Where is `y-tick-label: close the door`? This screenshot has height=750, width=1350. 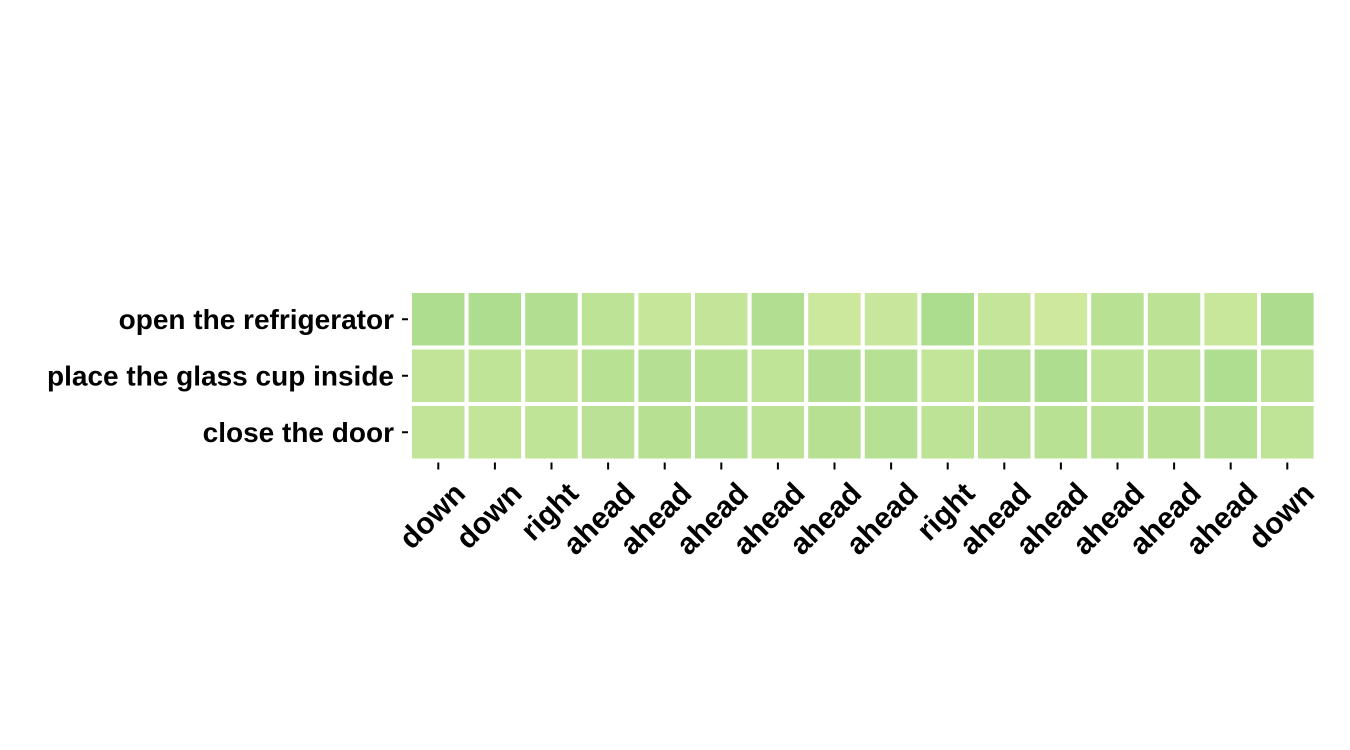
y-tick-label: close the door is located at coordinates (298, 432).